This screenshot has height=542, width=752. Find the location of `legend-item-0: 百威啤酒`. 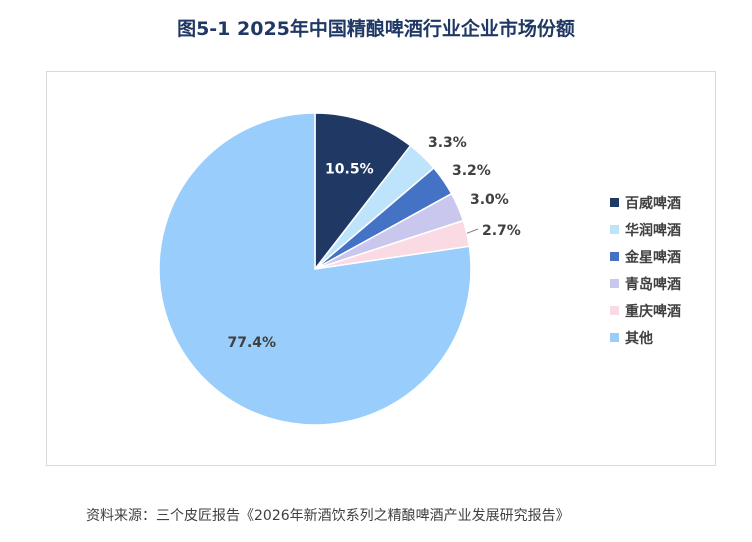

legend-item-0: 百威啤酒 is located at coordinates (670, 202).